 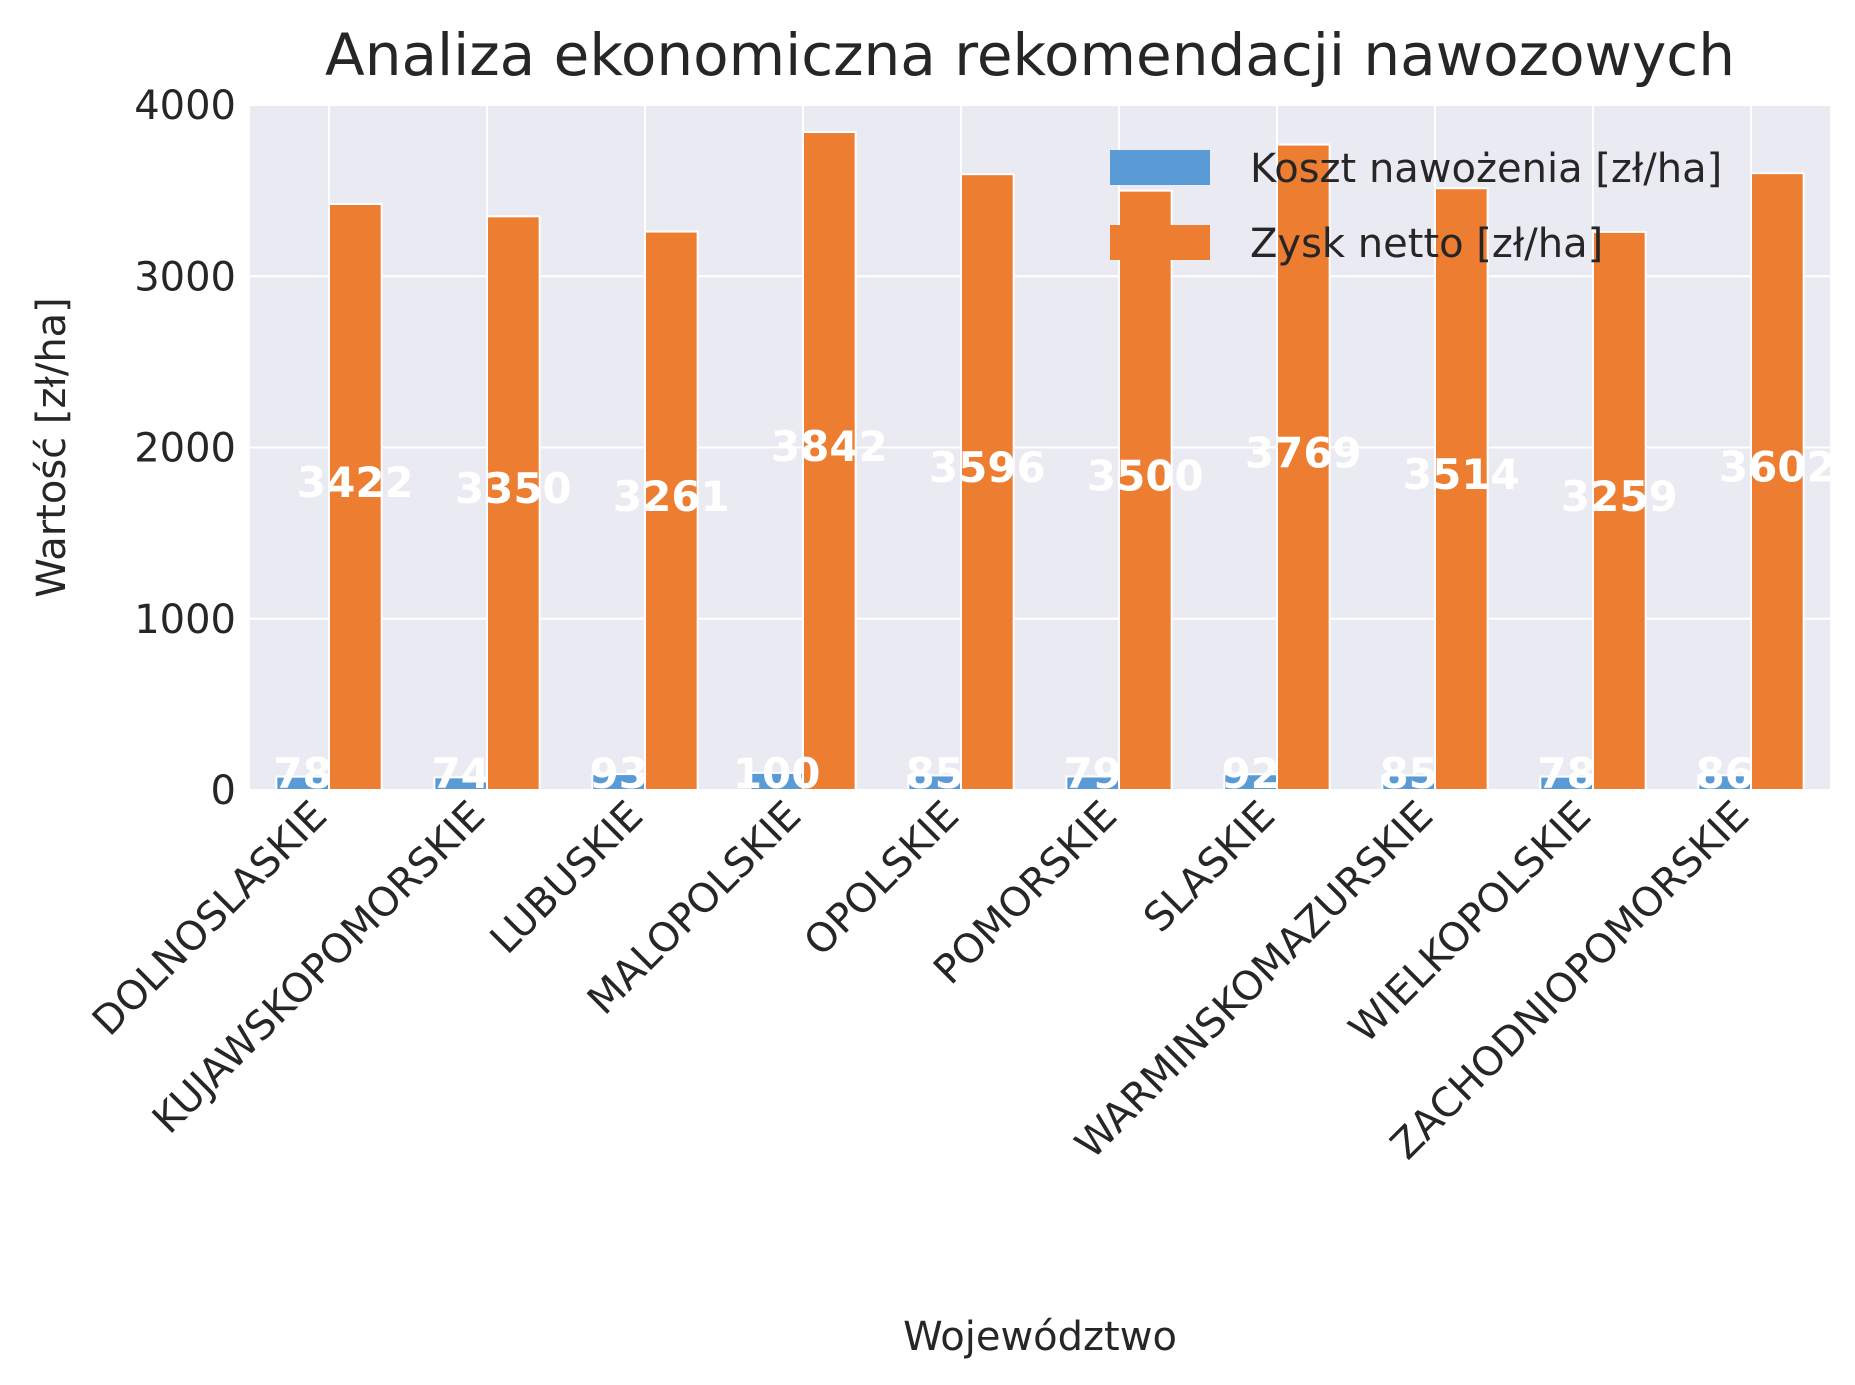 I want to click on y-tick-label: 4000, so click(x=185, y=106).